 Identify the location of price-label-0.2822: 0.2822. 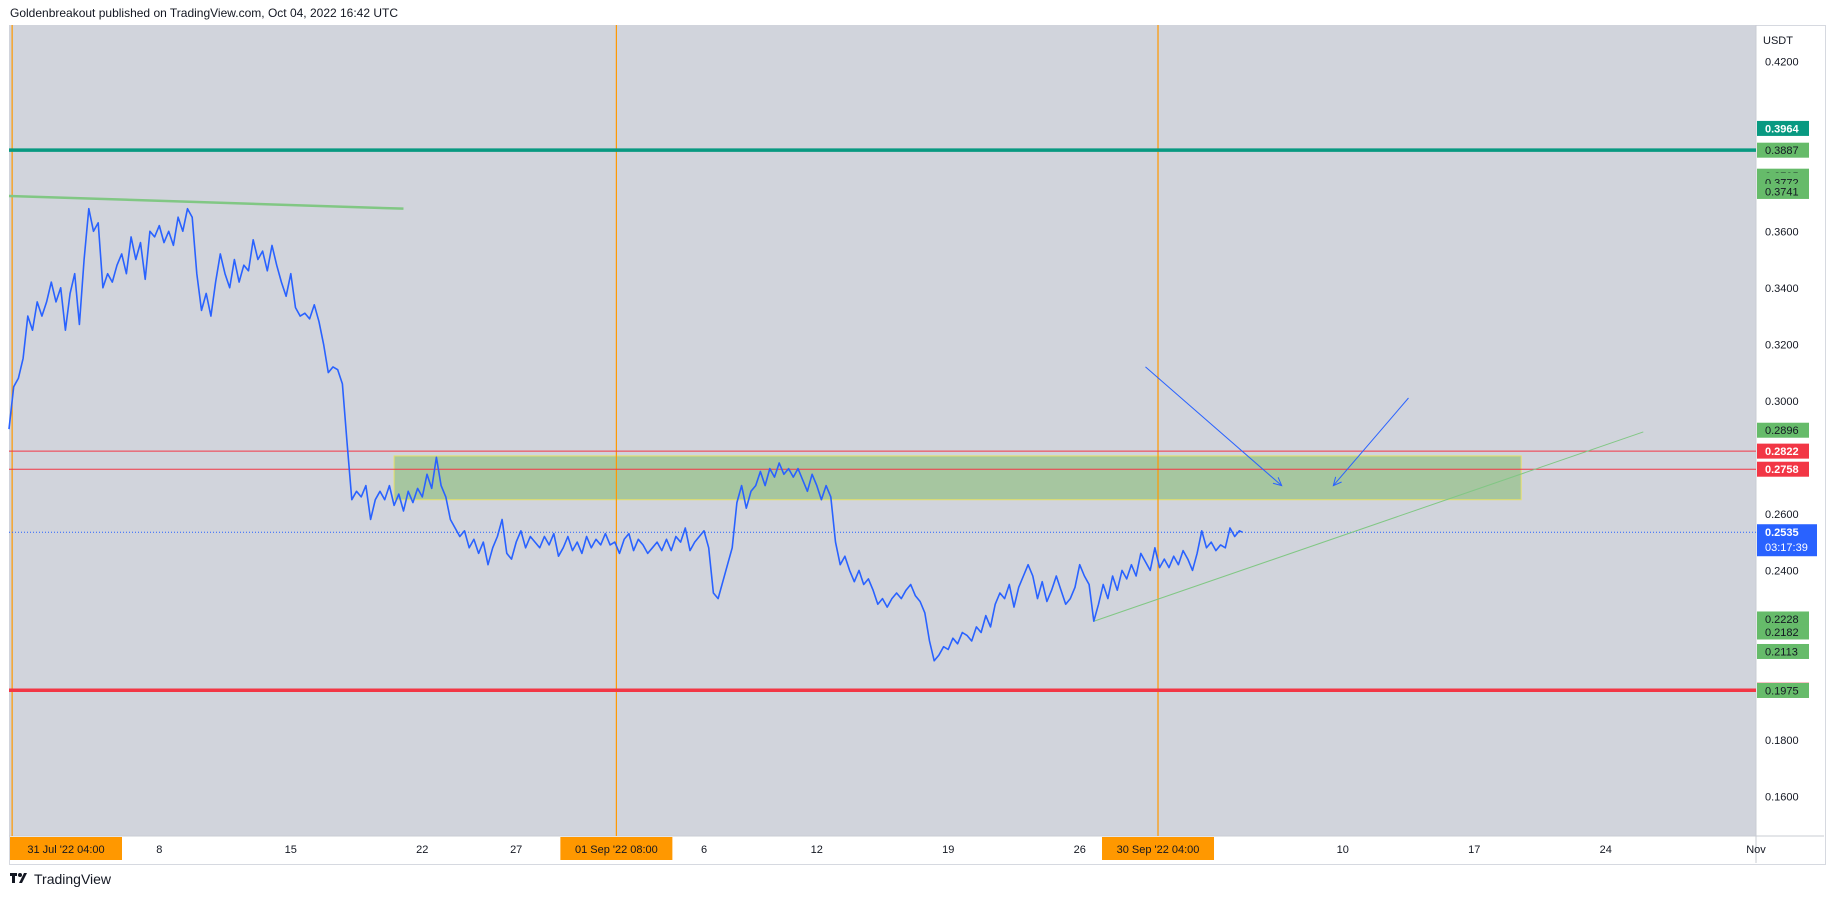
(1783, 451).